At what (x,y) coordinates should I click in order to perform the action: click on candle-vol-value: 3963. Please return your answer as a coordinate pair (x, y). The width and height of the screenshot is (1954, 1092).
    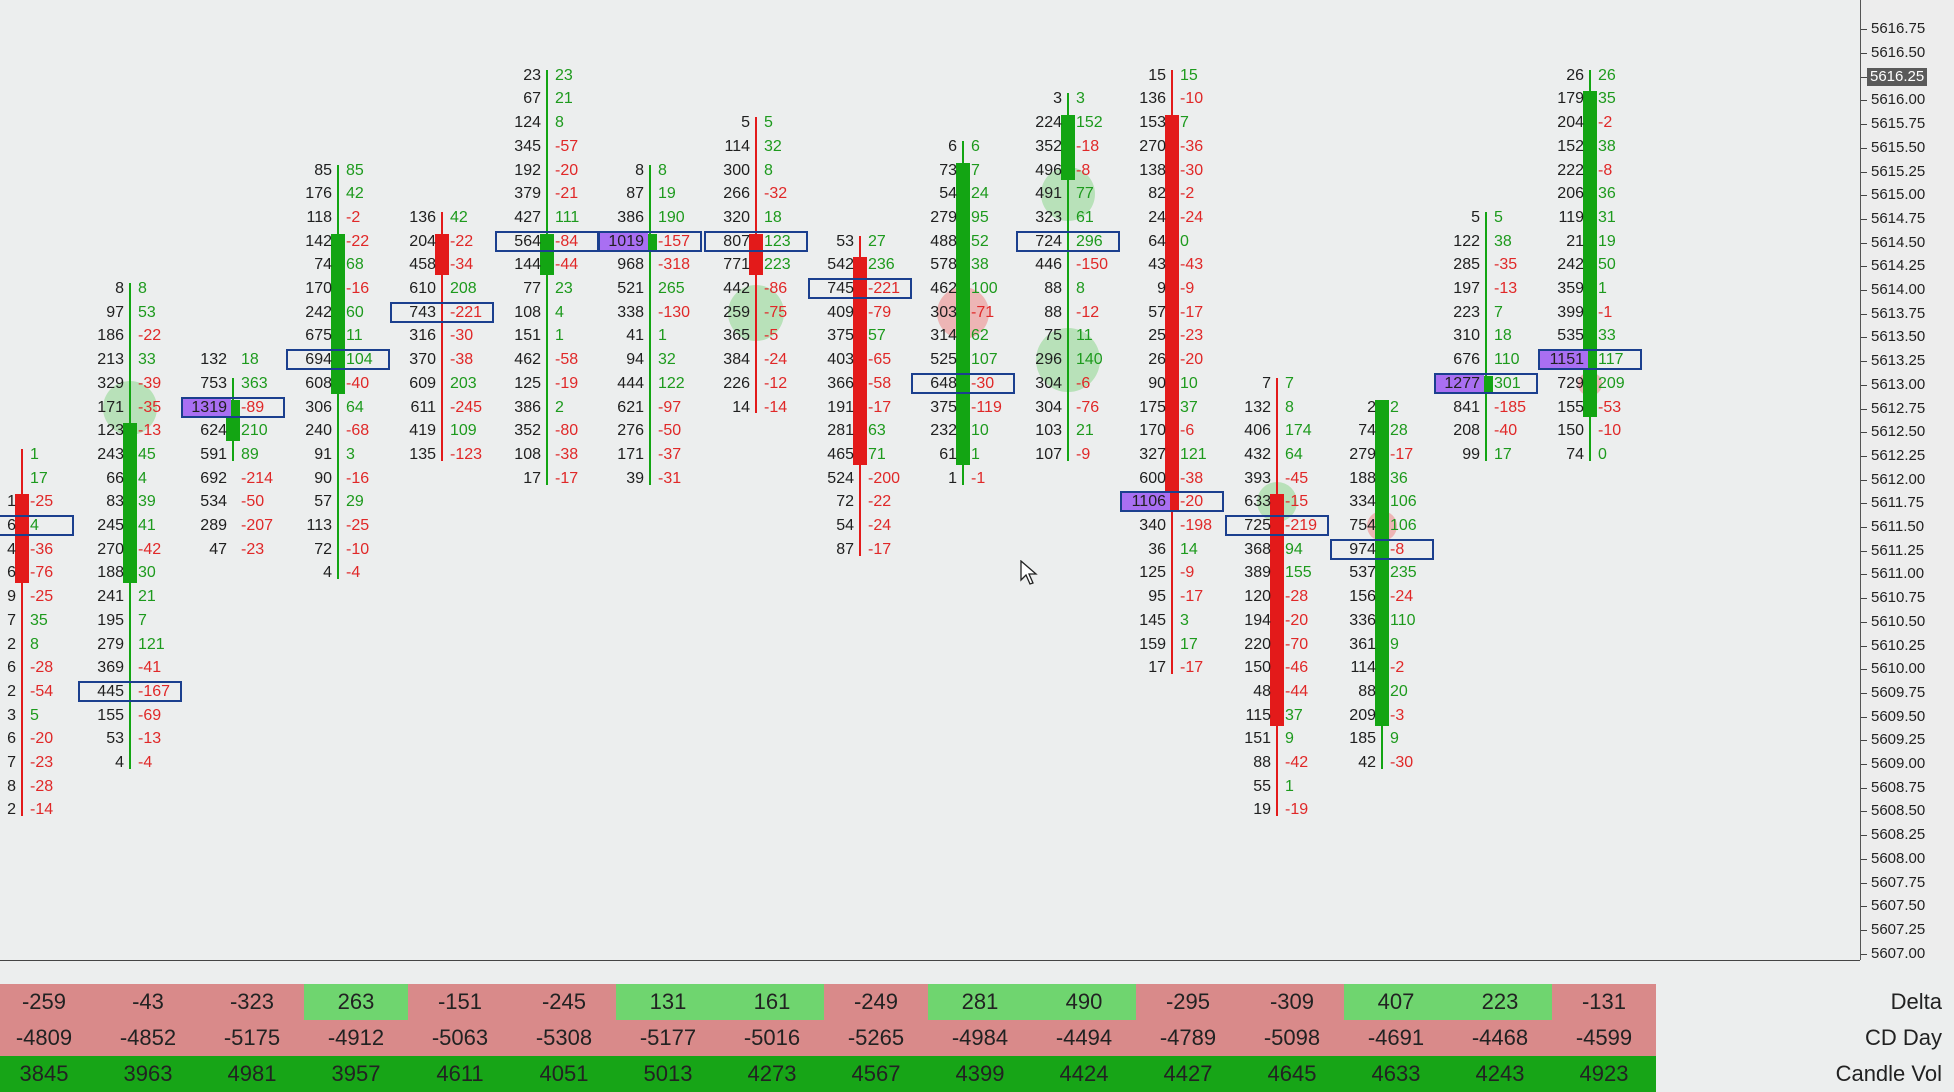
    Looking at the image, I should click on (148, 1074).